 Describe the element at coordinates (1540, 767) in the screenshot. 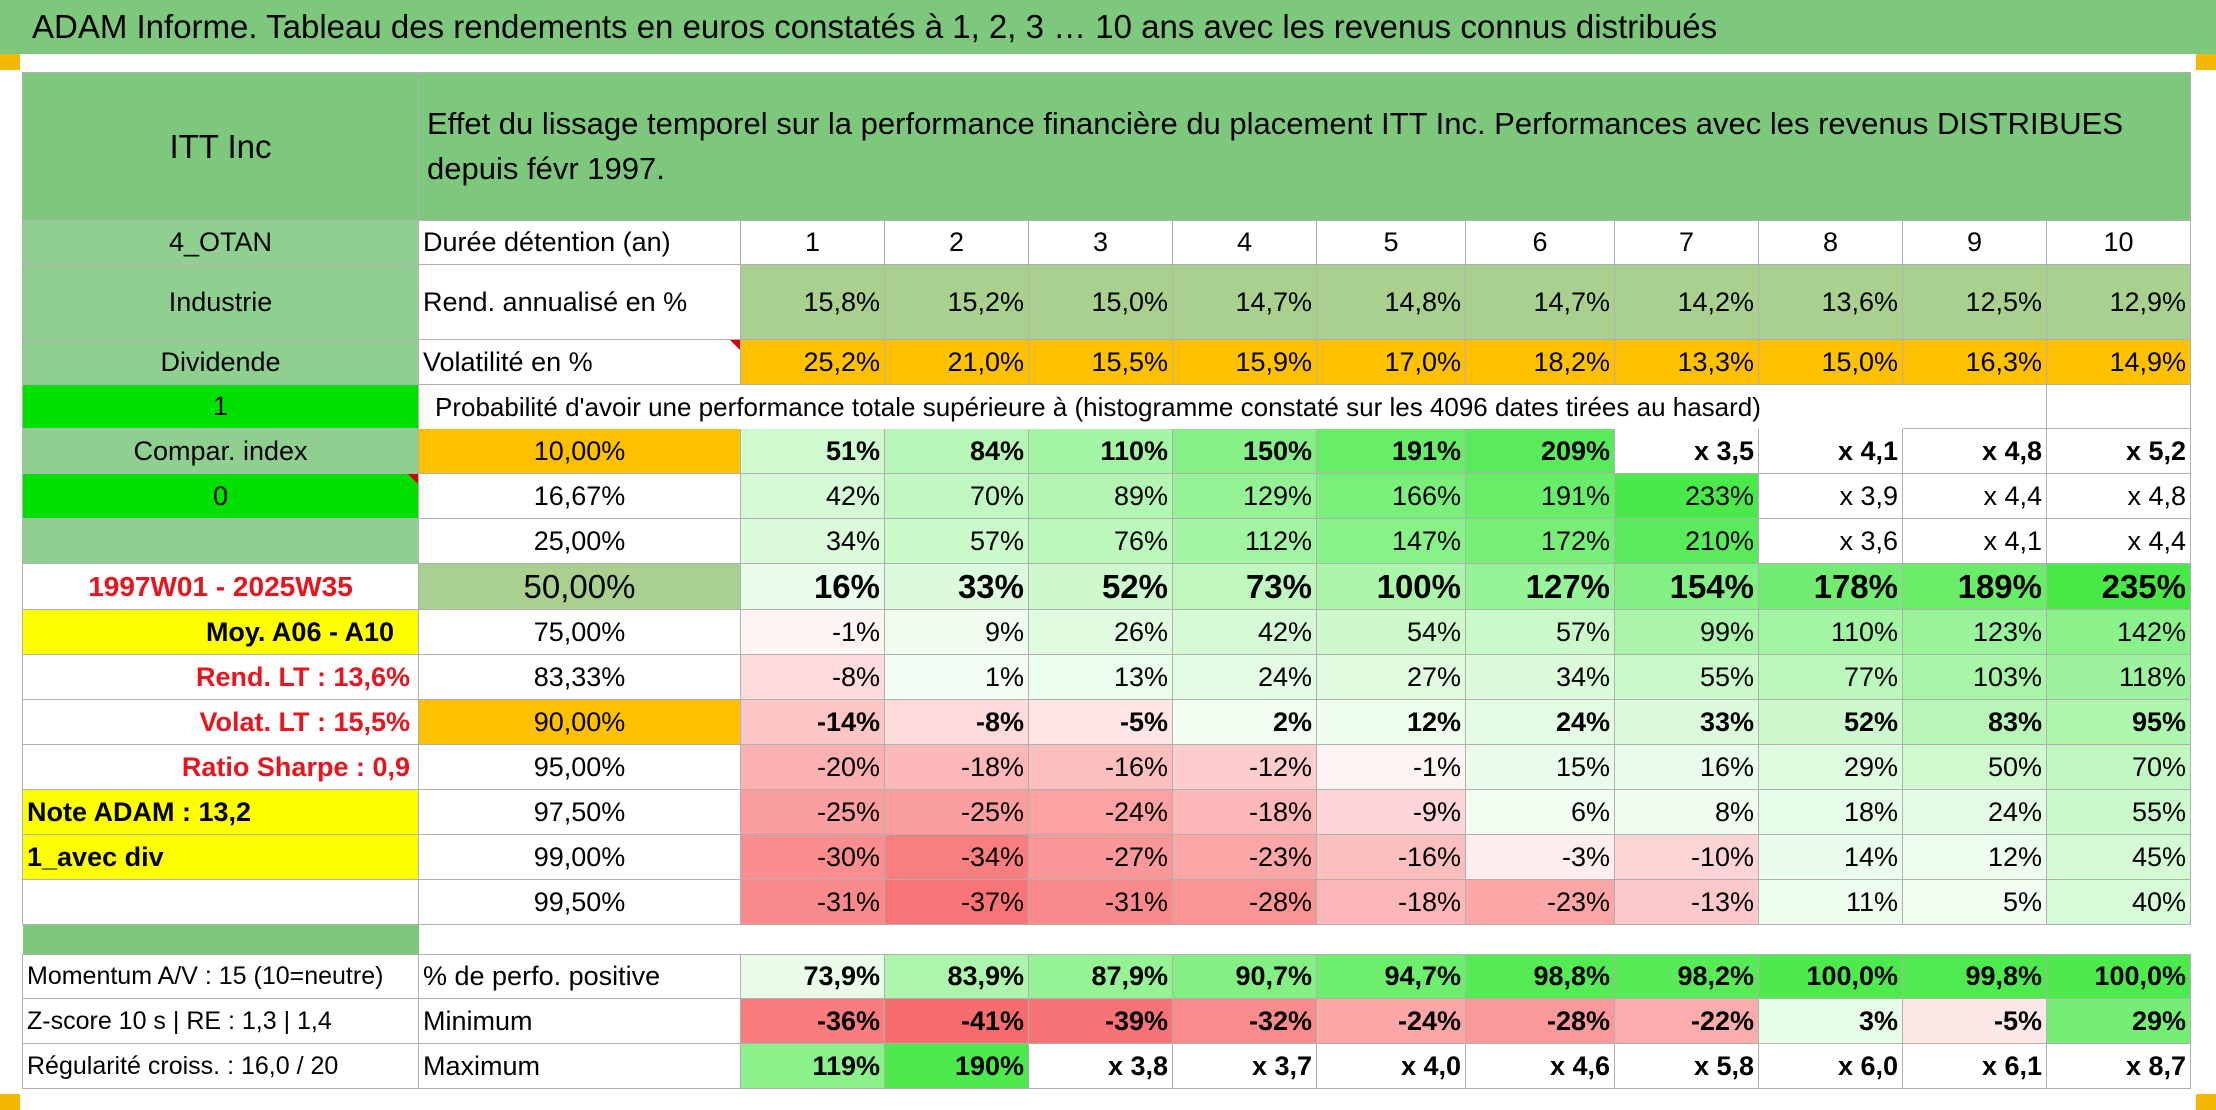

I see `prob-cell: 15%` at that location.